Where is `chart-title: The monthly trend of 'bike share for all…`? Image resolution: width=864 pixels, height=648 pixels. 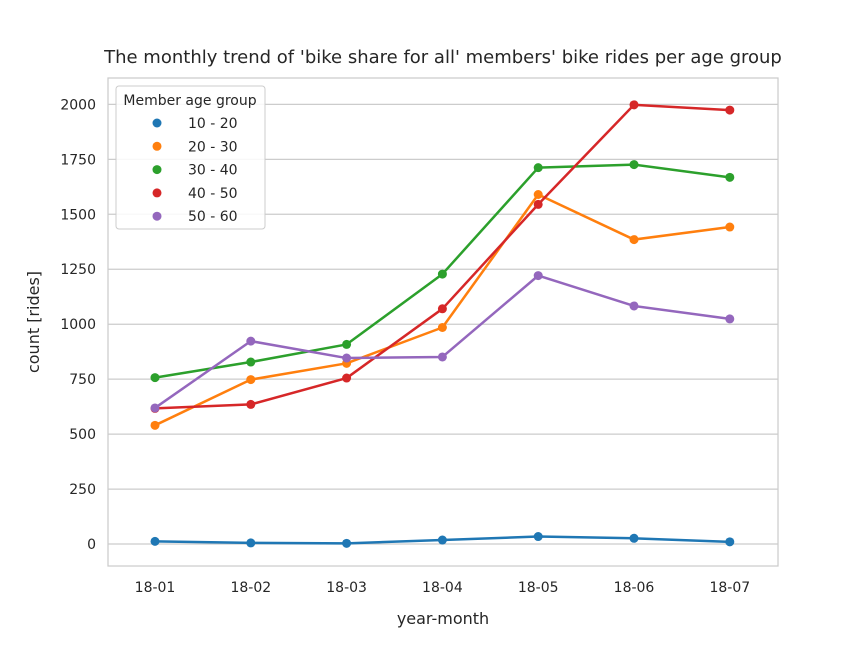
chart-title: The monthly trend of 'bike share for all… is located at coordinates (442, 57).